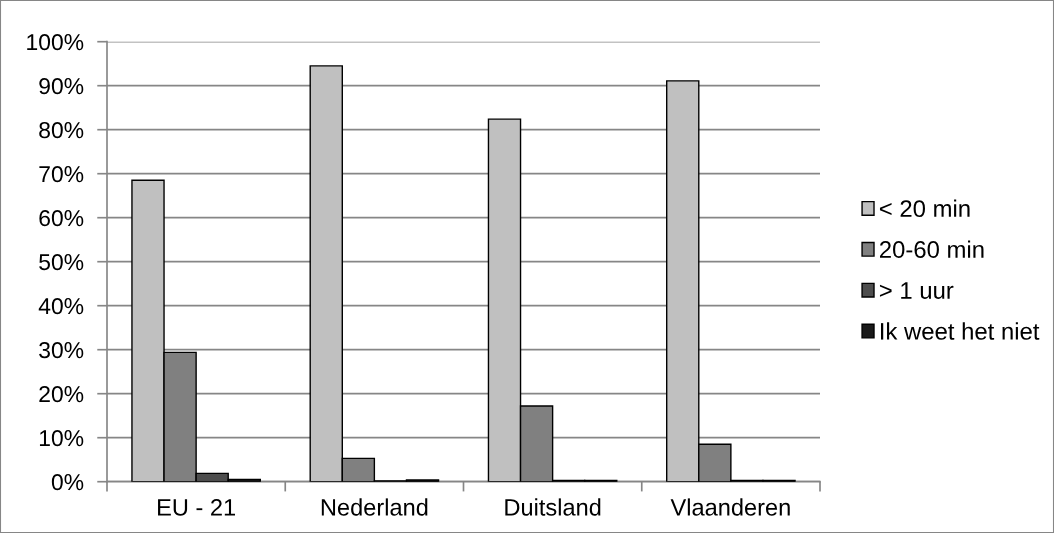  What do you see at coordinates (55, 42) in the screenshot?
I see `y-tick-label: 100%` at bounding box center [55, 42].